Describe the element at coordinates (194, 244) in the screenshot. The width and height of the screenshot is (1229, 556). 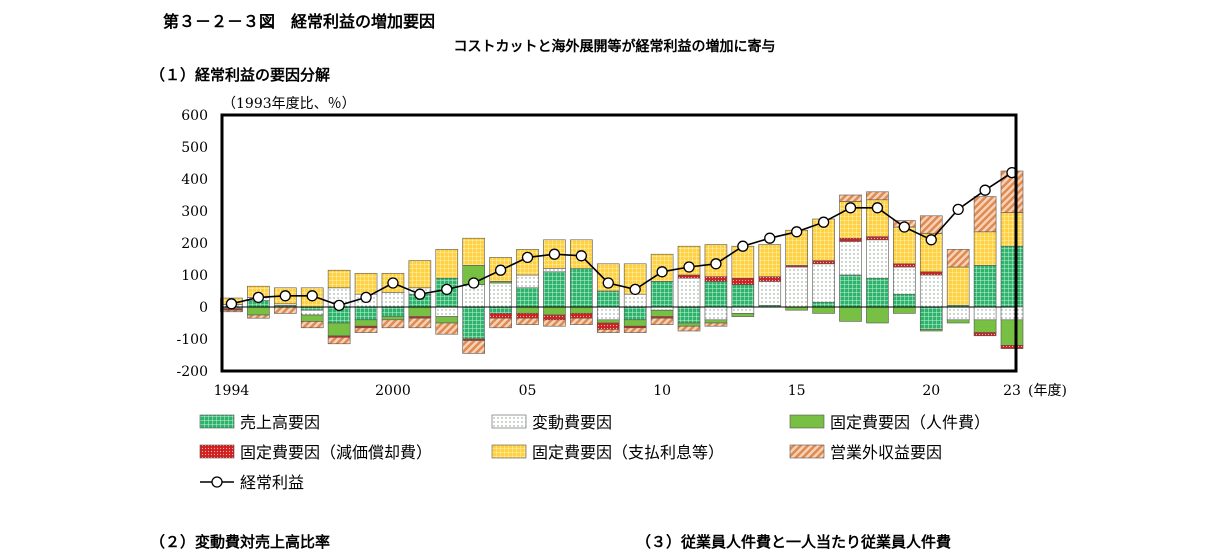
I see `y-tick-label: 200` at that location.